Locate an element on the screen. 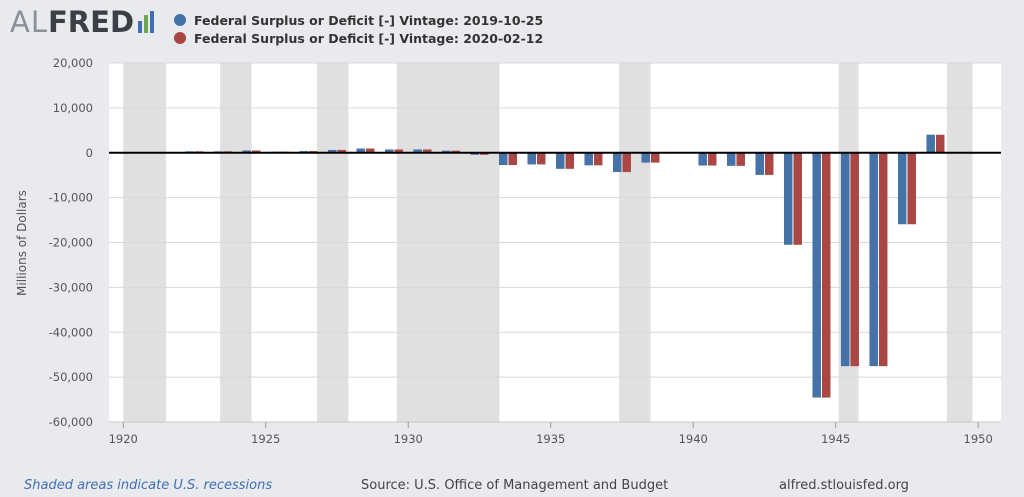 Image resolution: width=1024 pixels, height=497 pixels. logo-al-text: AL is located at coordinates (29, 22).